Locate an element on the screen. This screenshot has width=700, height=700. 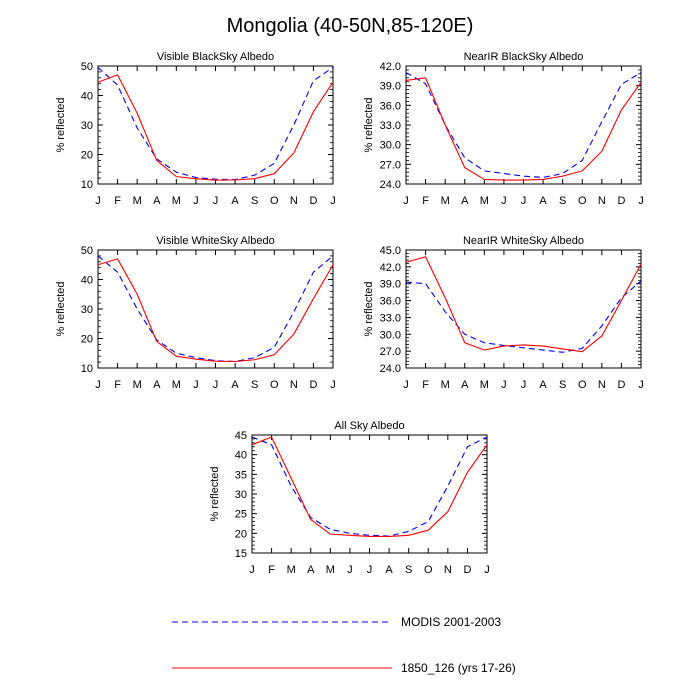
legend-label: 1850_126 (yrs 17-26) is located at coordinates (458, 668).